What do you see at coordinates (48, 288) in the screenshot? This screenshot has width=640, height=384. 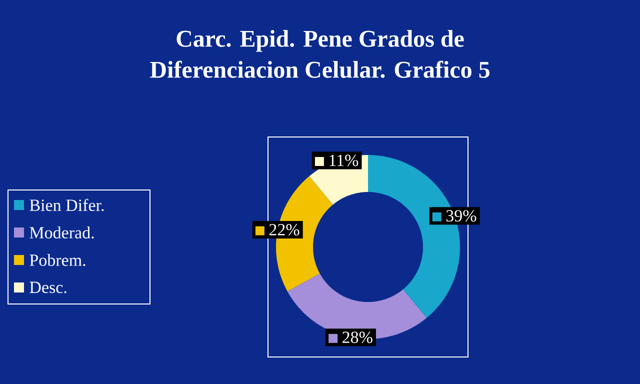 I see `legend-label: Desc.` at bounding box center [48, 288].